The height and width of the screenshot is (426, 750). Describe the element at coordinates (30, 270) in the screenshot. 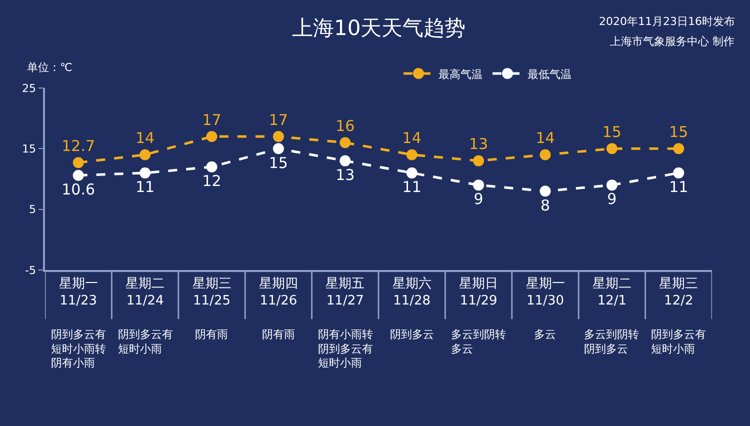

I see `y-tick-label: -5` at that location.